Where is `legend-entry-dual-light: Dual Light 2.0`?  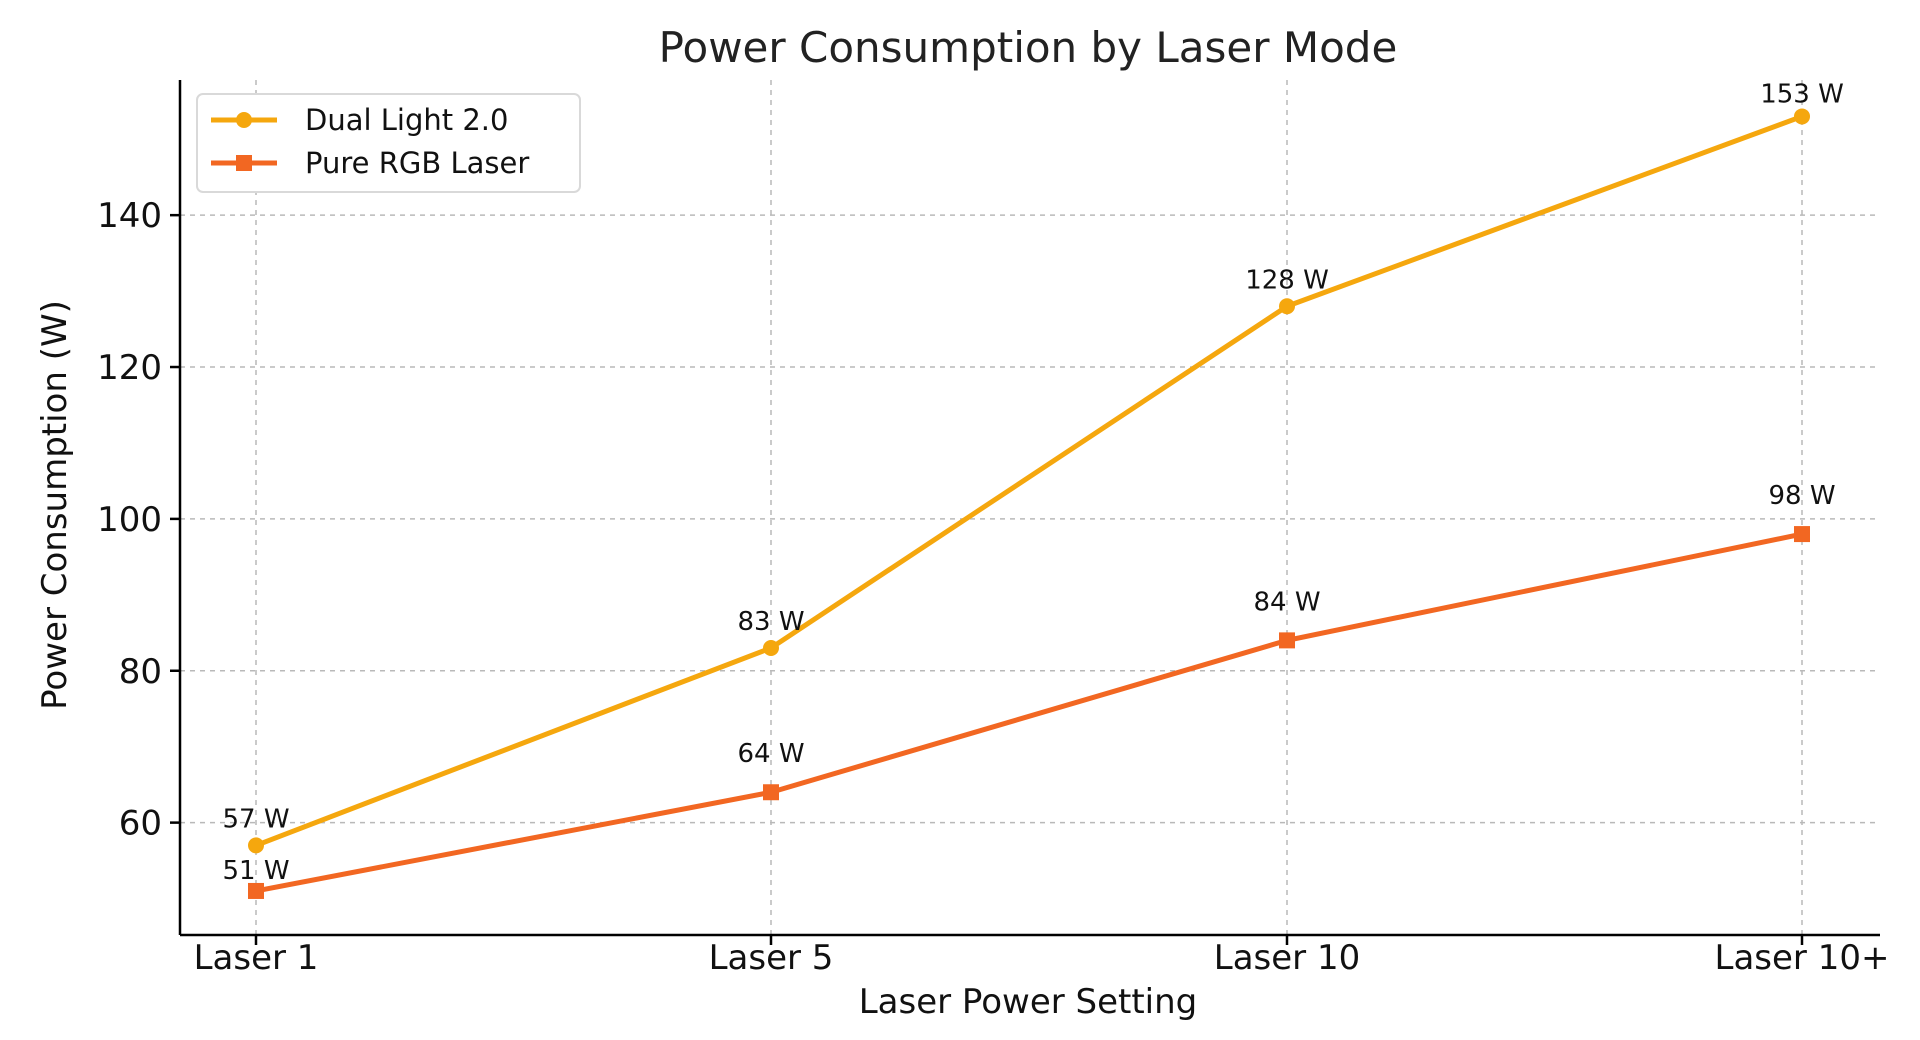
legend-entry-dual-light: Dual Light 2.0 is located at coordinates (406, 120).